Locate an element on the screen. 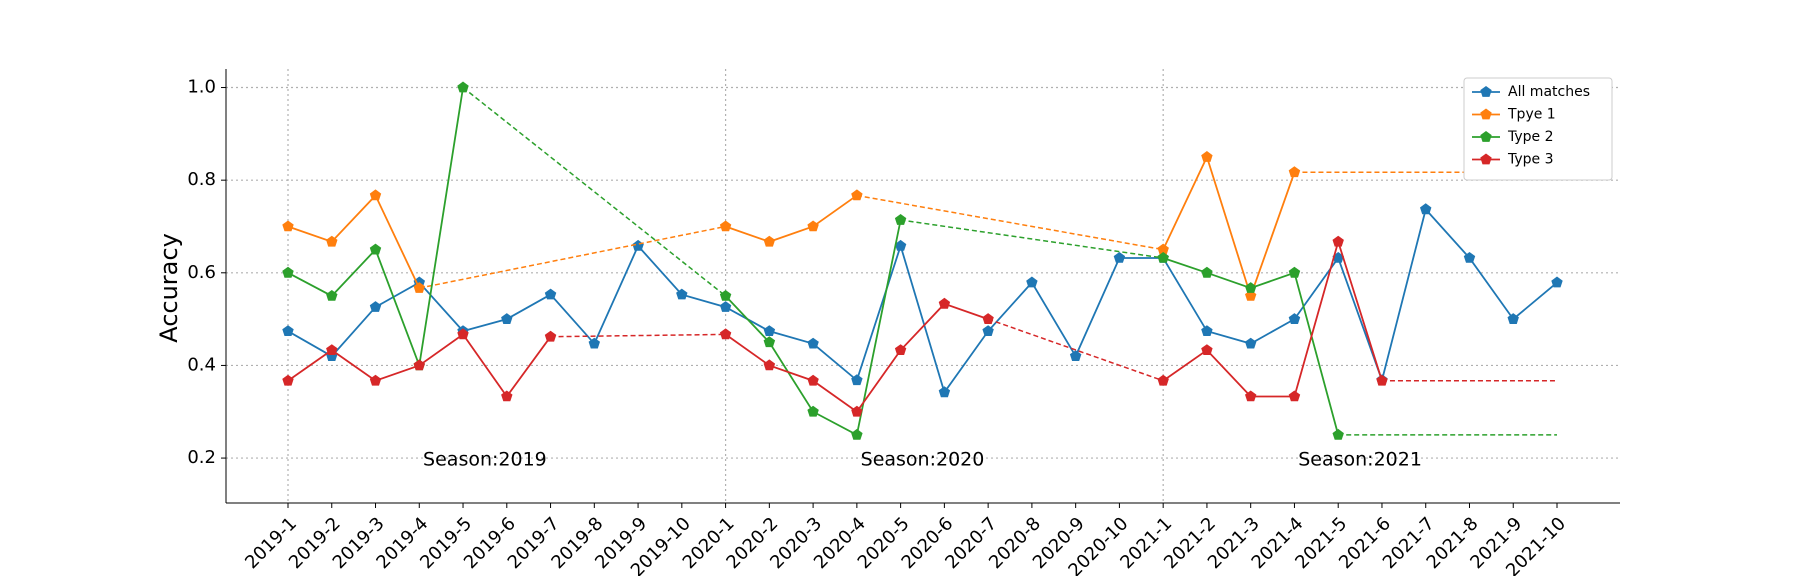 The width and height of the screenshot is (1800, 576). annotation: Season:2020 is located at coordinates (923, 460).